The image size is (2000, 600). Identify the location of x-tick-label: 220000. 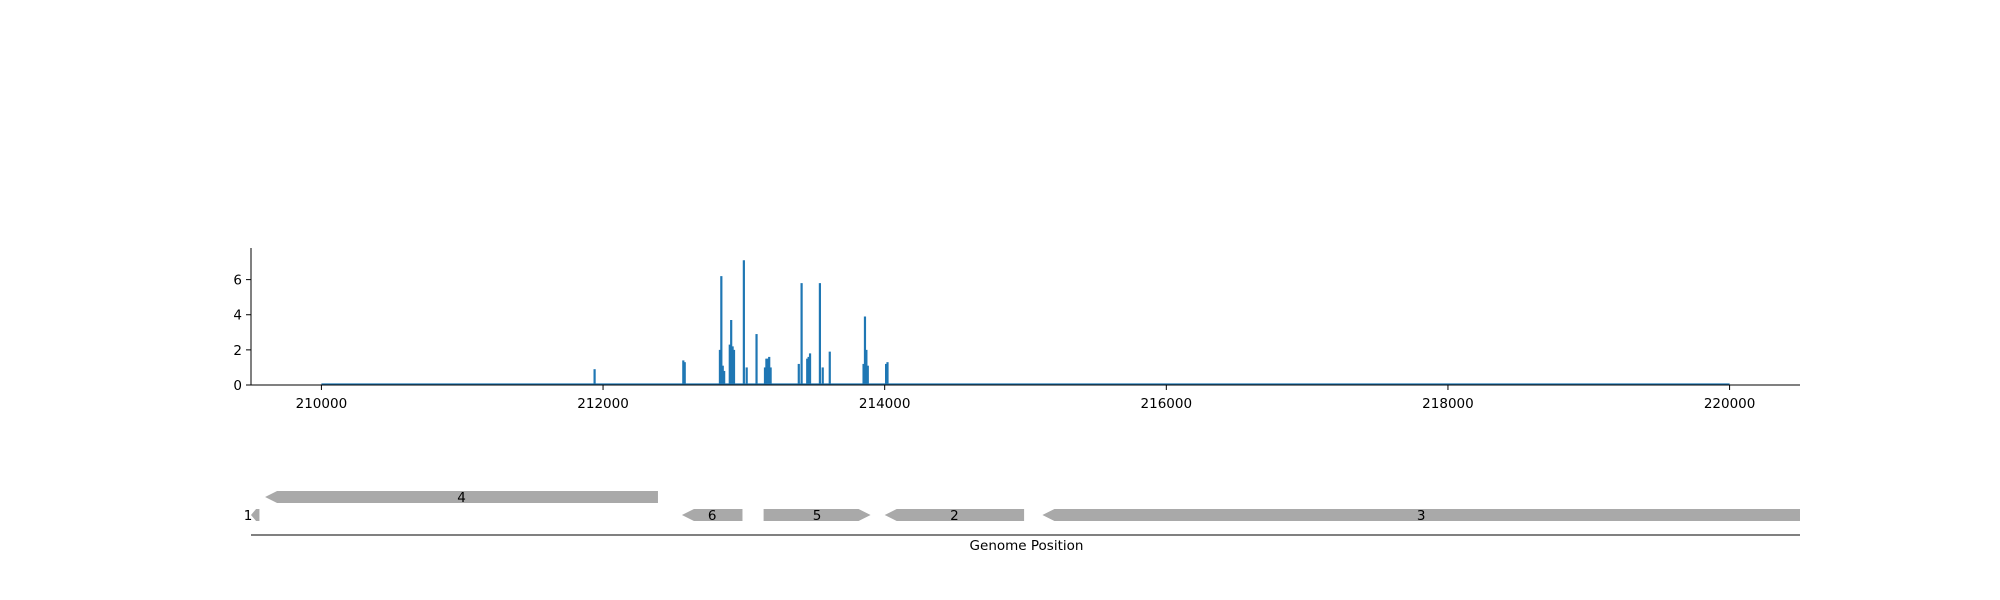
(1730, 404).